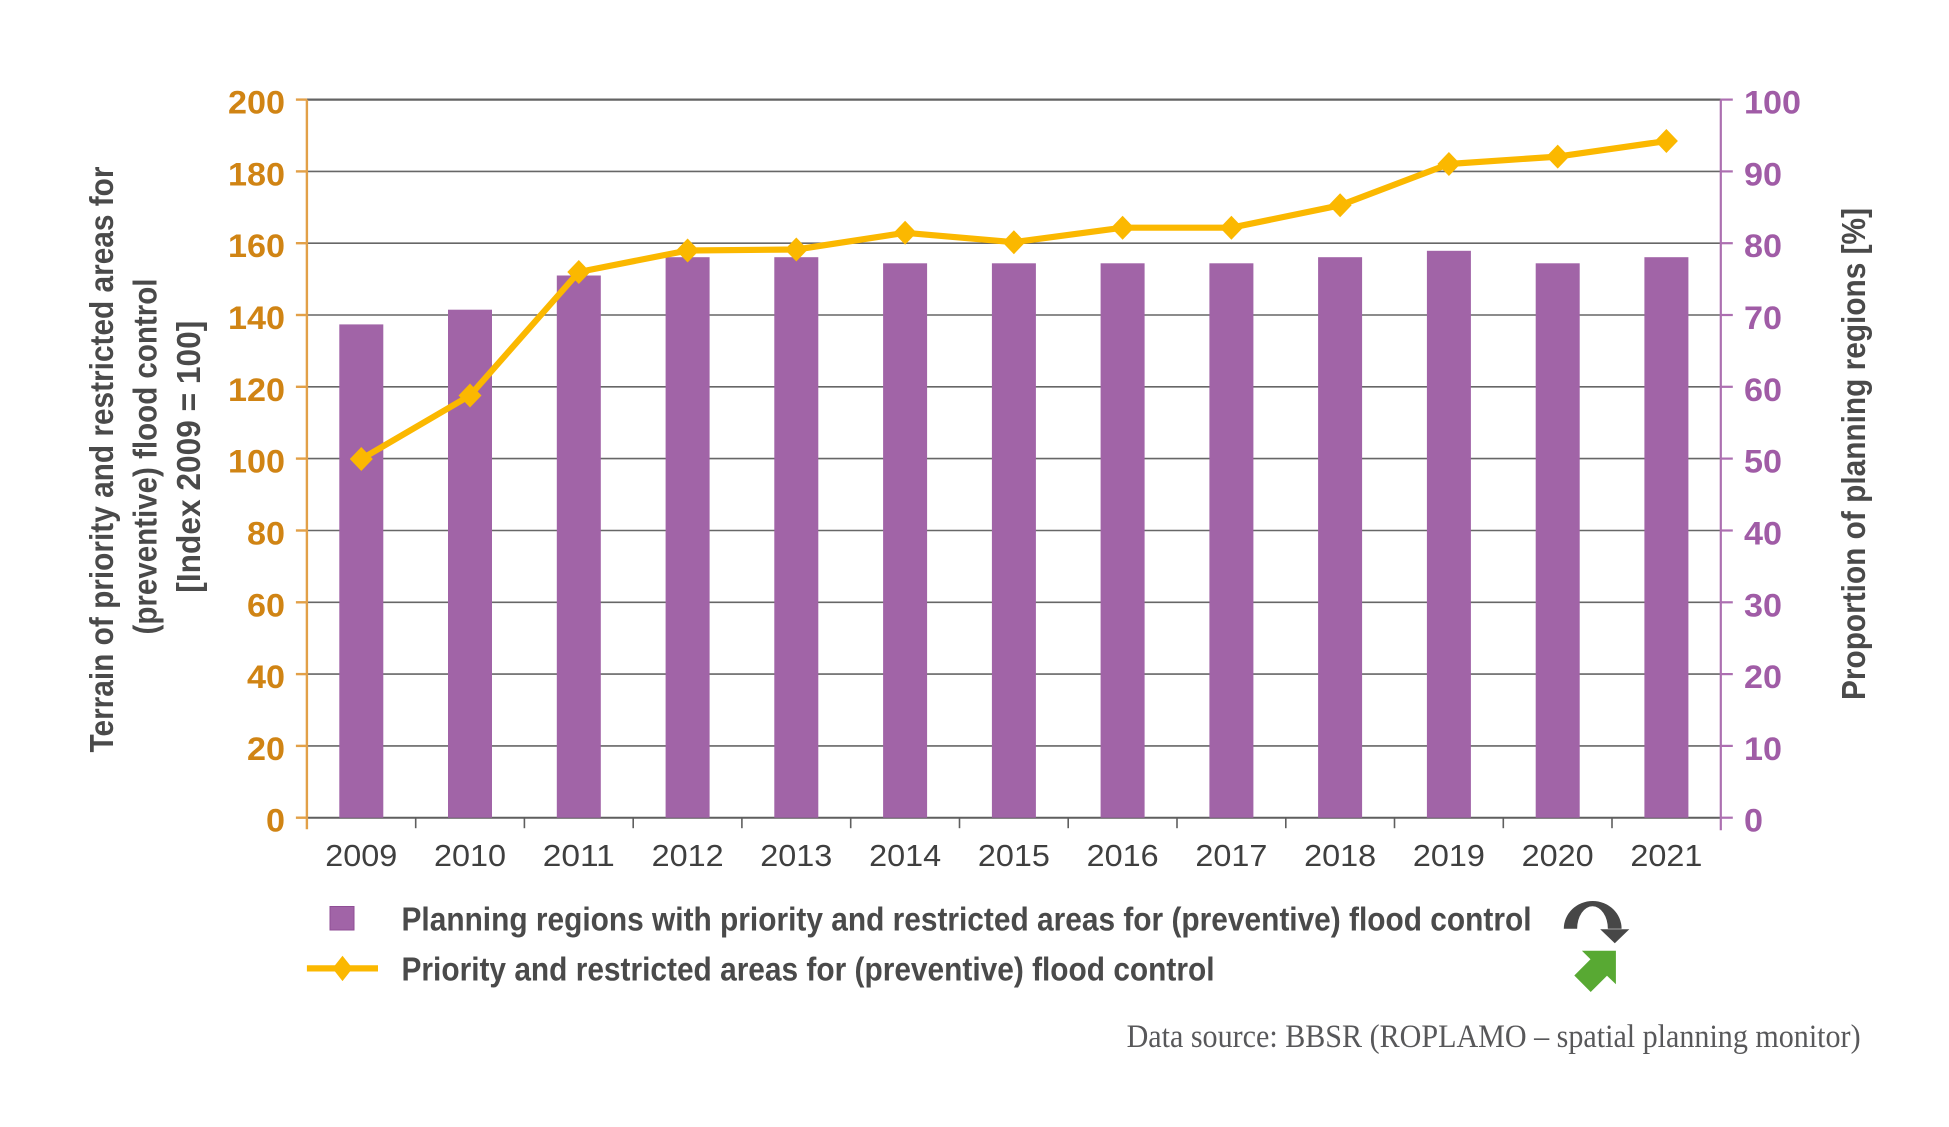  Describe the element at coordinates (145, 457) in the screenshot. I see `svg-text: (preventive) flood control` at that location.